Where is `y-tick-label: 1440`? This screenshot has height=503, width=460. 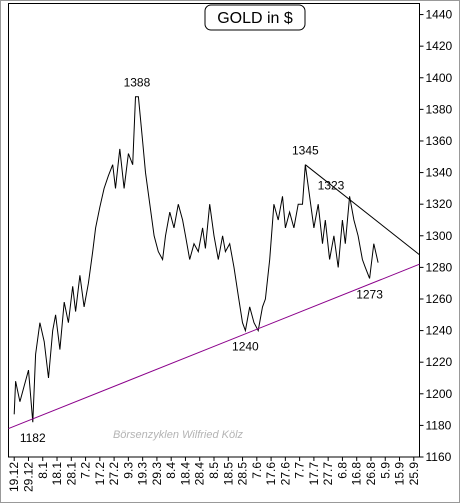
y-tick-label: 1440 is located at coordinates (439, 15).